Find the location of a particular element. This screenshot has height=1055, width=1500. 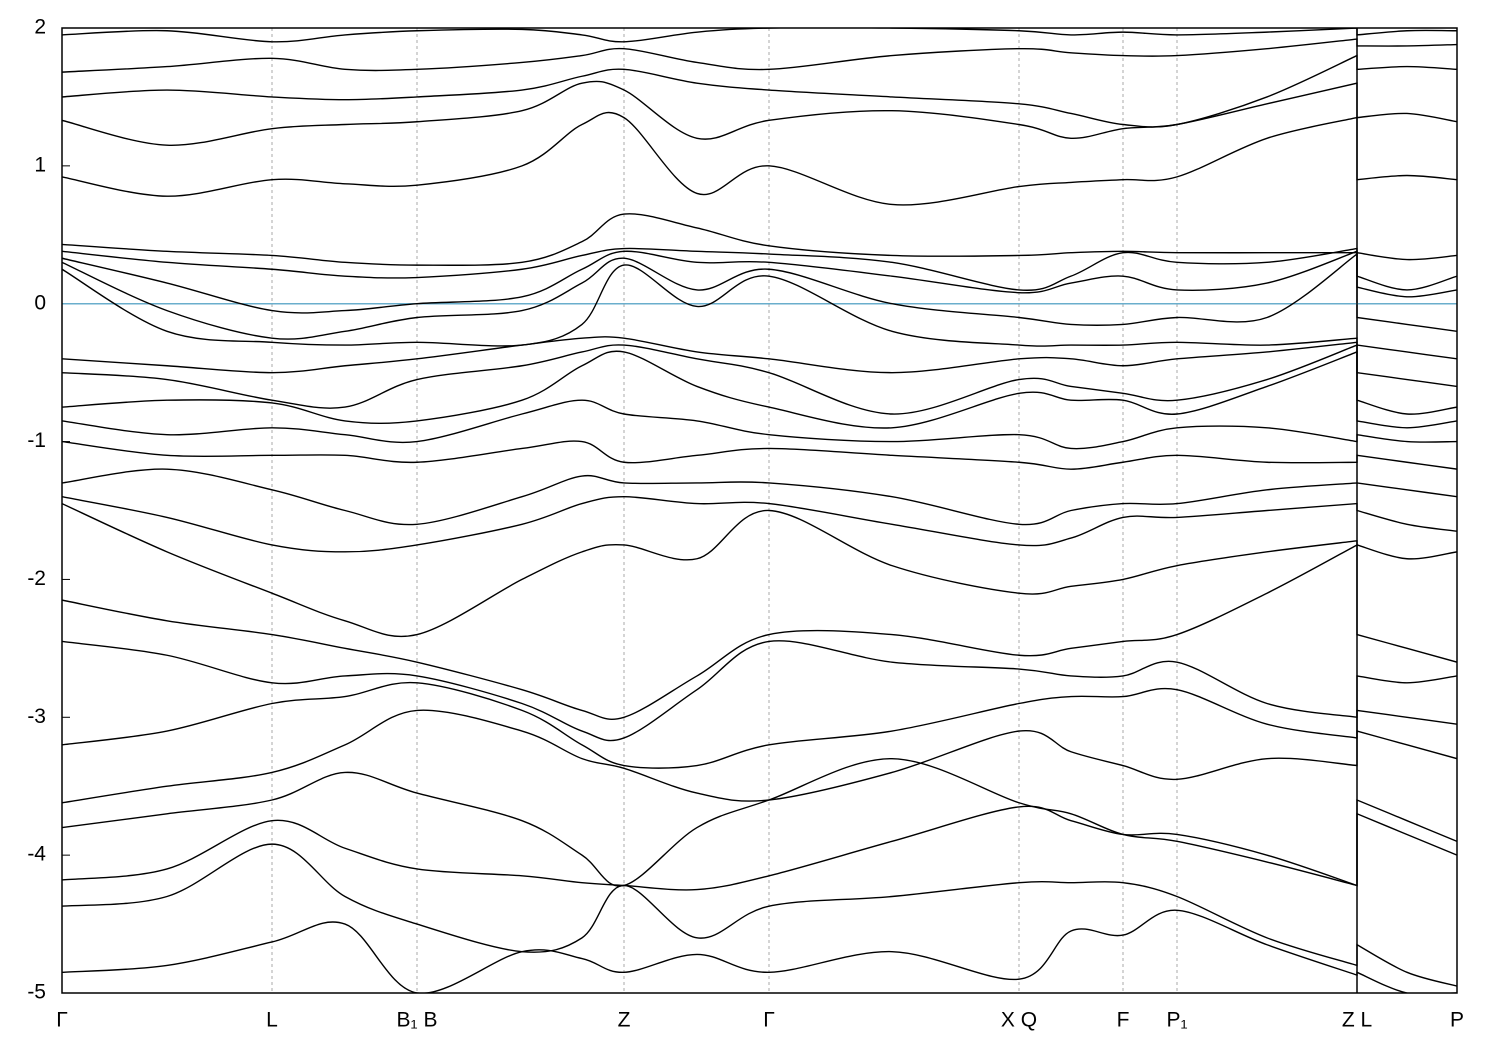

x-tick-label: P₁ is located at coordinates (1176, 1020).